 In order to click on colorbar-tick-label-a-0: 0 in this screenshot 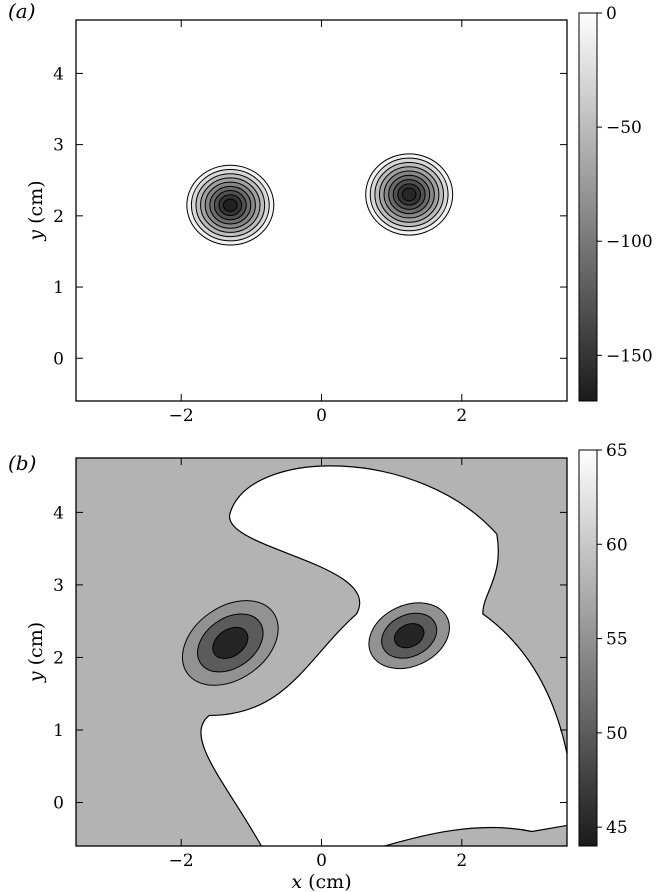, I will do `click(611, 14)`.